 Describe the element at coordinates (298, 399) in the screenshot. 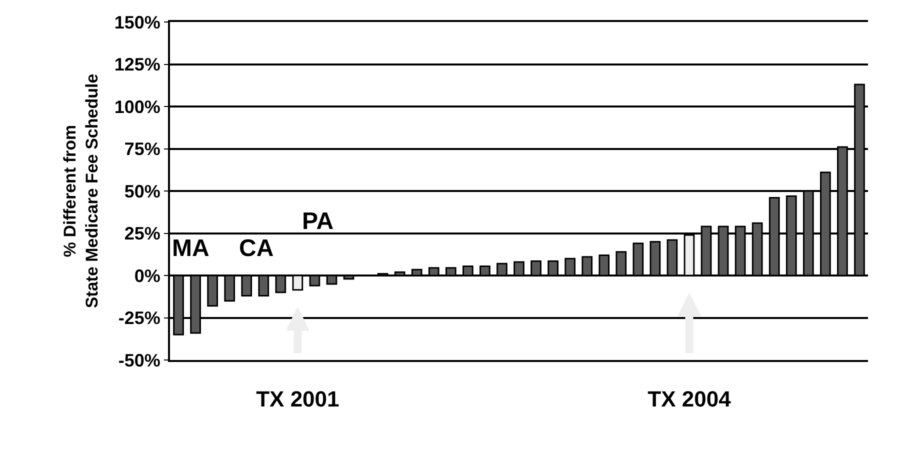

I see `x-tick-label: TX 2001` at that location.